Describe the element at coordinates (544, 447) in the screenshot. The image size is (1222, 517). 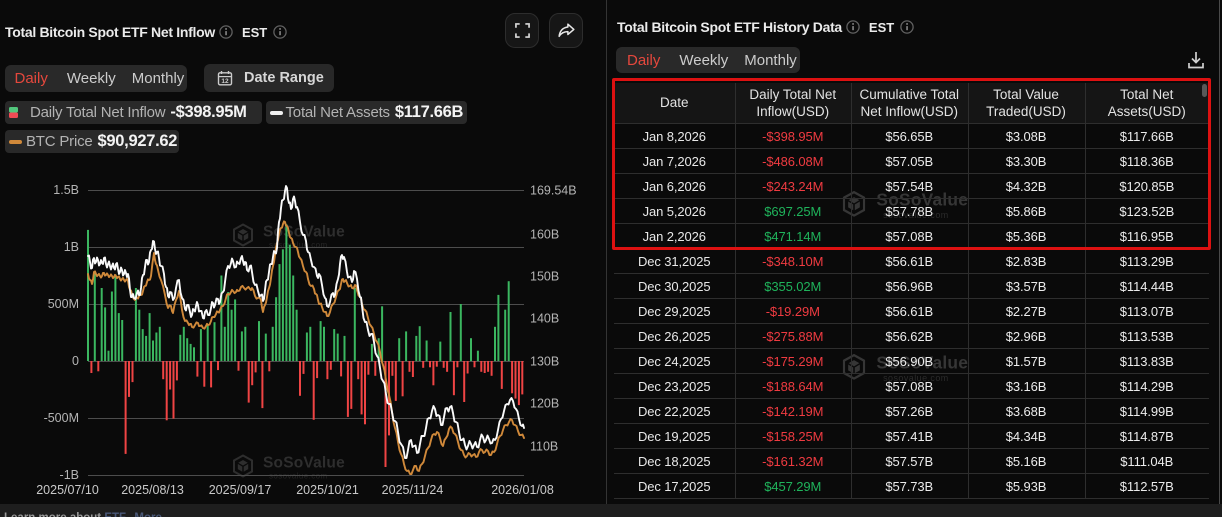
I see `svg-text: 110B` at that location.